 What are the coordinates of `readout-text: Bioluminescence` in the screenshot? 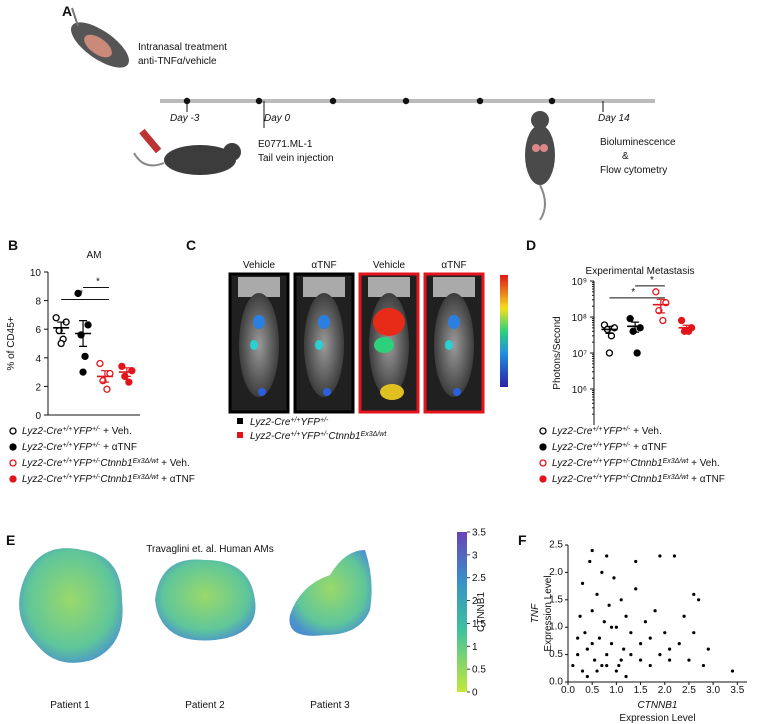 It's located at (638, 142).